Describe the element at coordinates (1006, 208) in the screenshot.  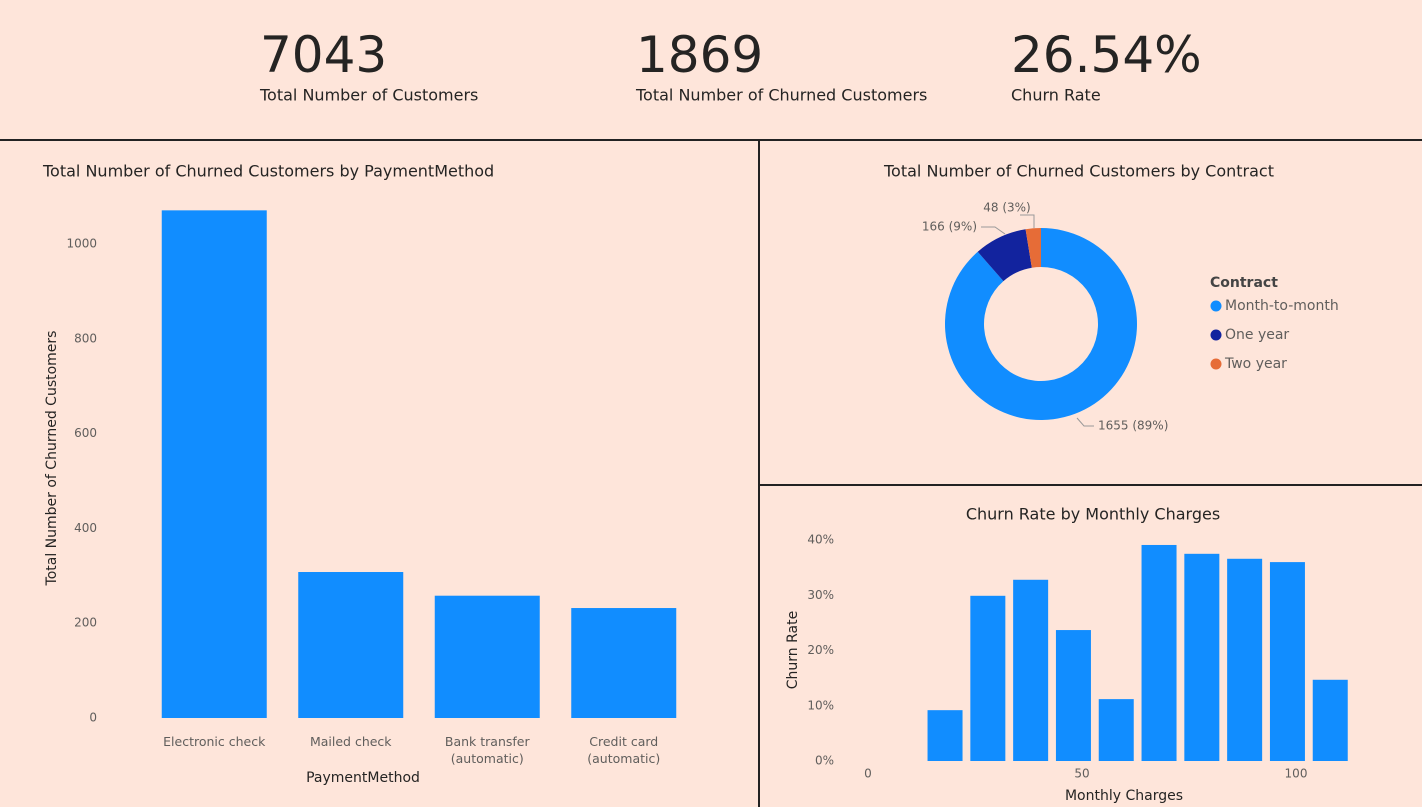
I see `data-label: 48 (3%)` at that location.